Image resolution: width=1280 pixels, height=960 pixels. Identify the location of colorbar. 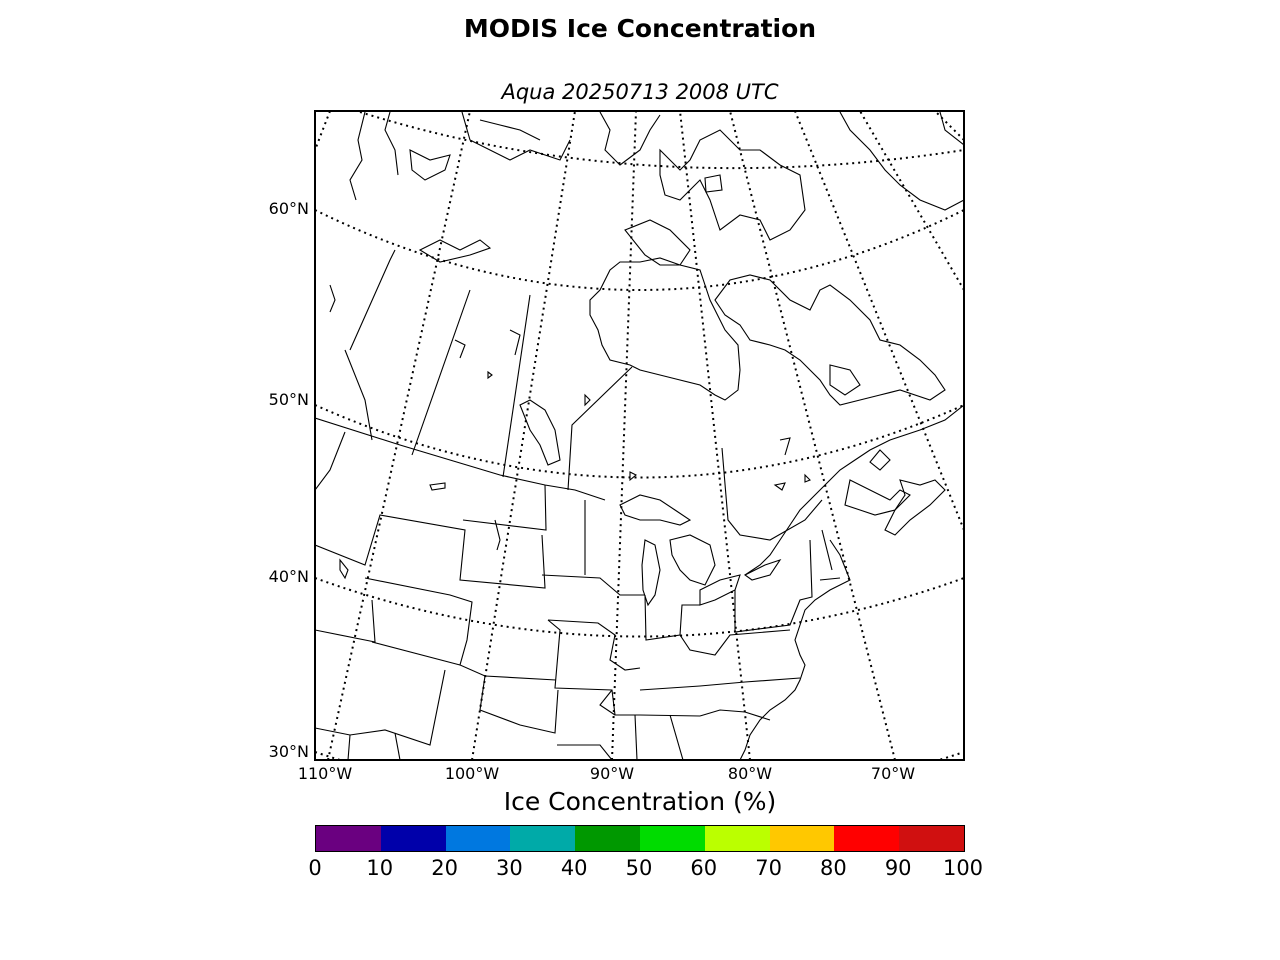
(640, 838).